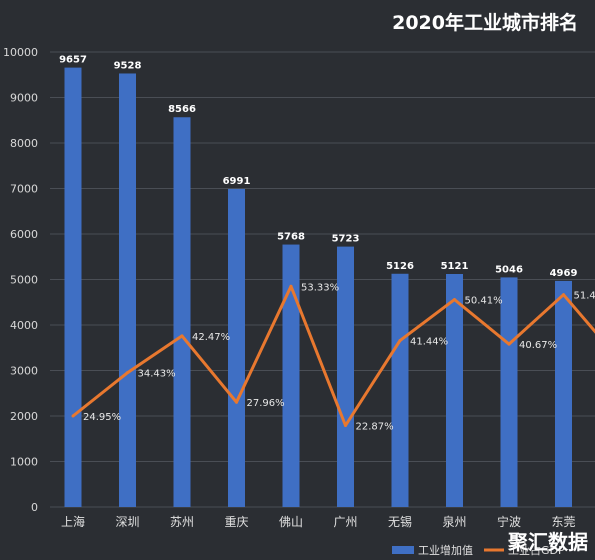  What do you see at coordinates (24, 189) in the screenshot?
I see `y-tick-label: 7000` at bounding box center [24, 189].